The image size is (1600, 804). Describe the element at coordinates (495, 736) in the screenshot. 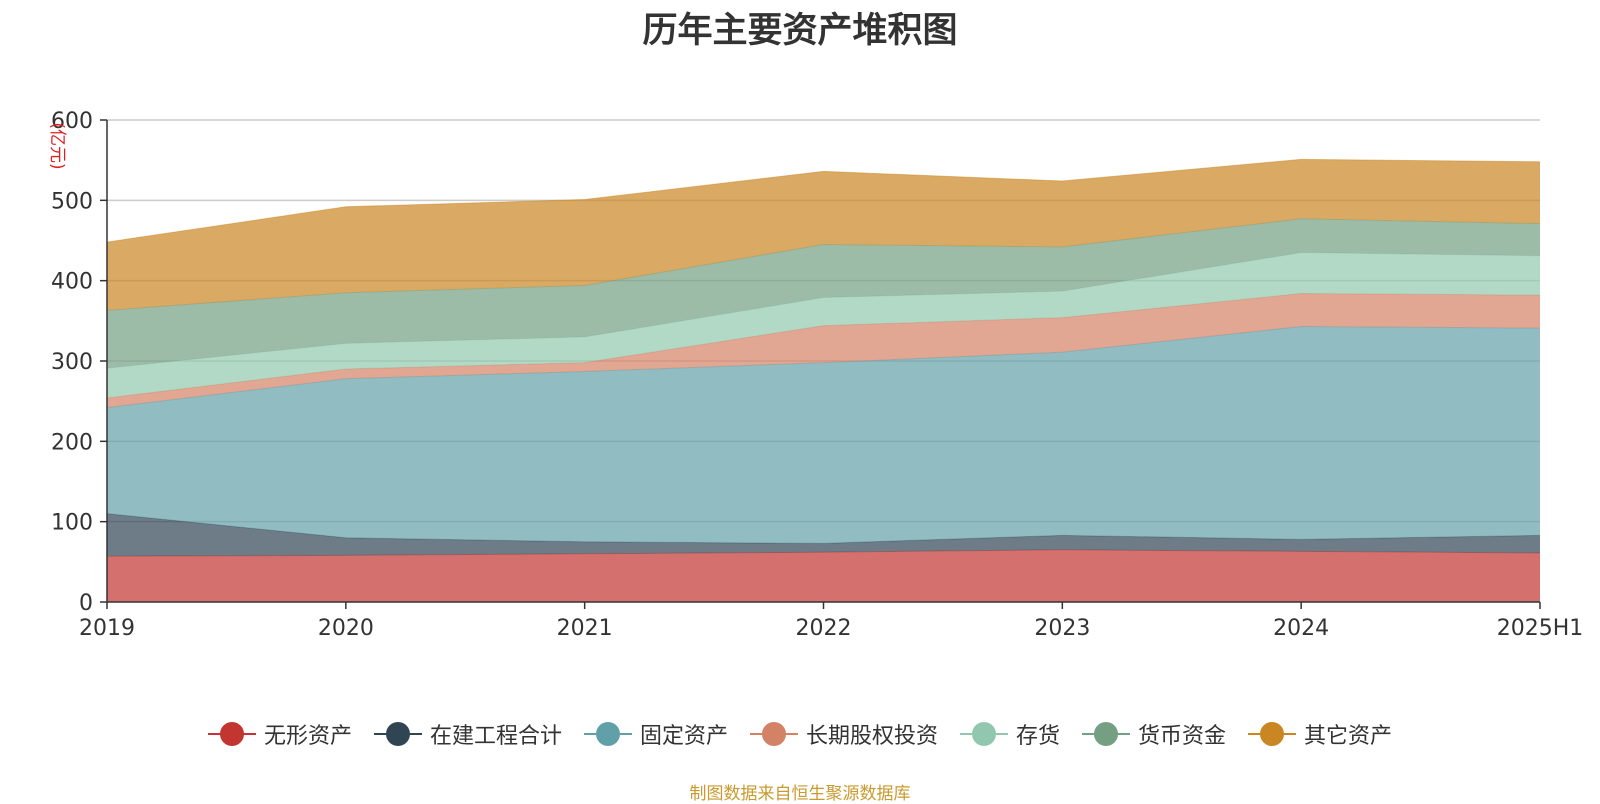

I see `legend-label: 在建工程合计` at that location.